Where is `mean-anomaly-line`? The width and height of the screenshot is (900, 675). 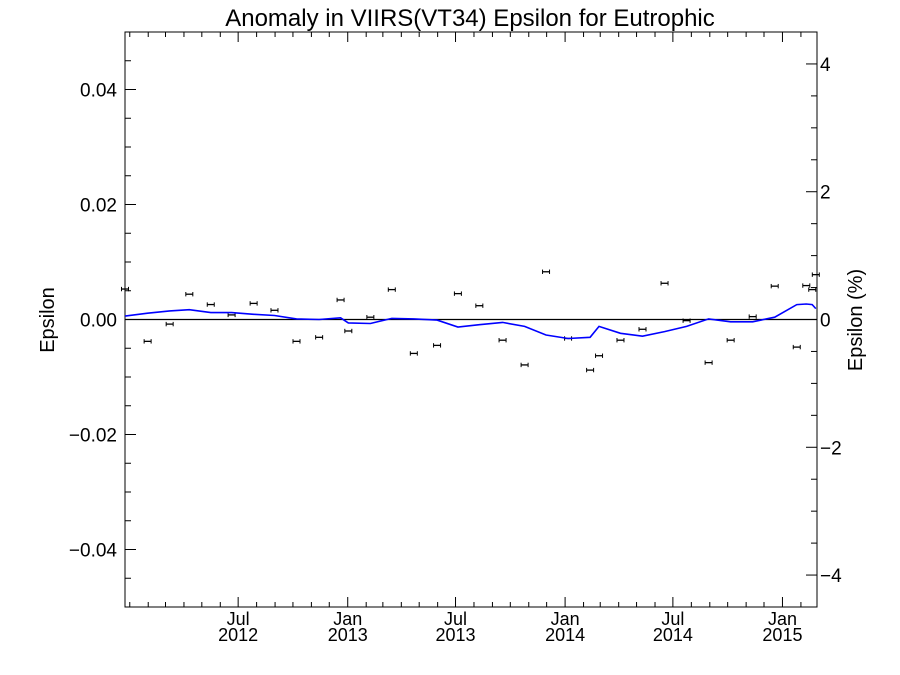 mean-anomaly-line is located at coordinates (470, 321).